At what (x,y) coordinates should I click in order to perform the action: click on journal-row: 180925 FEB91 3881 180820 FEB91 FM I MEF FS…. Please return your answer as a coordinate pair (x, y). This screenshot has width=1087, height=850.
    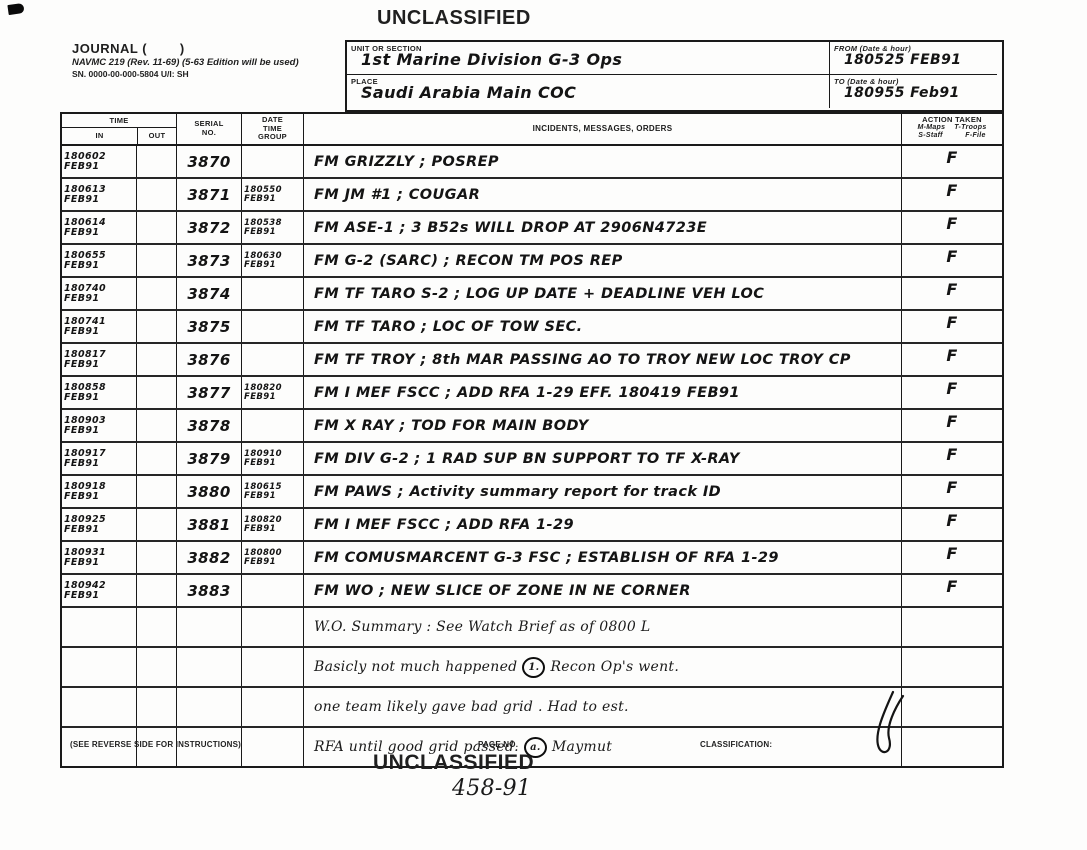
    Looking at the image, I should click on (532, 525).